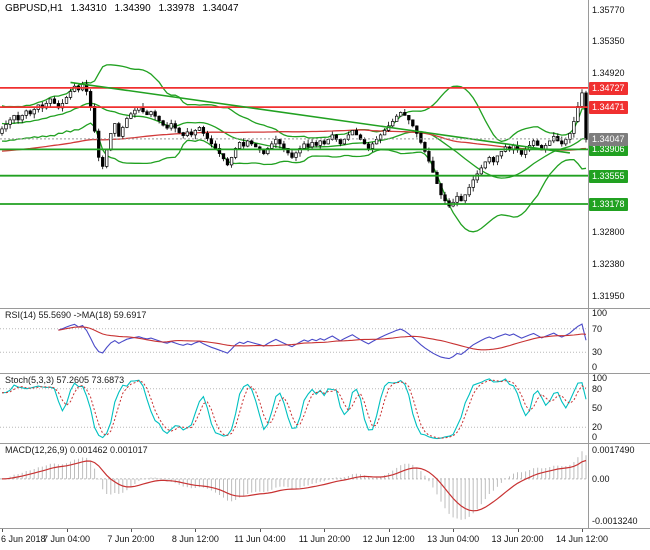  Describe the element at coordinates (608, 263) in the screenshot. I see `price-tick-label: 1.32380` at that location.